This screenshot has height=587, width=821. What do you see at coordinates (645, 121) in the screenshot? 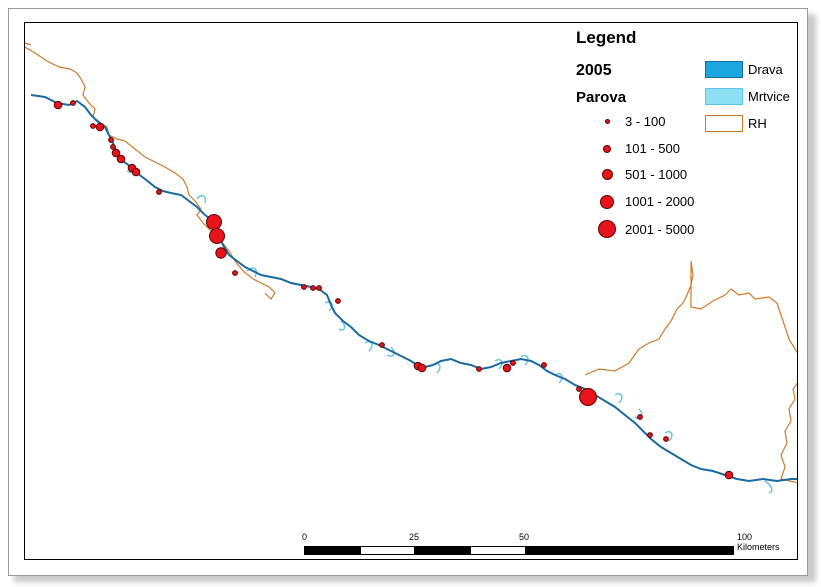
I see `legend-class-label: 3 - 100` at bounding box center [645, 121].